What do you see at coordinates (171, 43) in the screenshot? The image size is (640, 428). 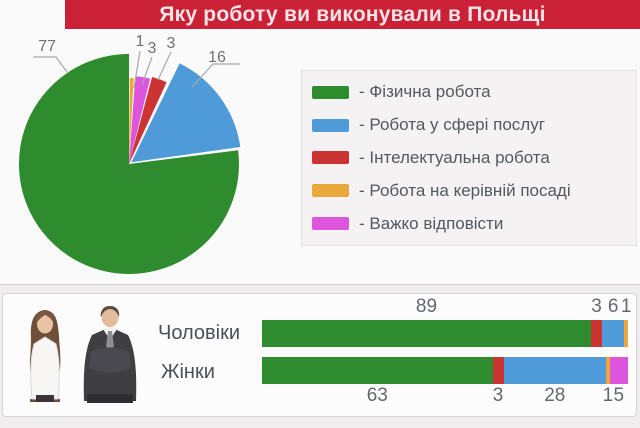 I see `pie-value-label-intellectual: 3` at bounding box center [171, 43].